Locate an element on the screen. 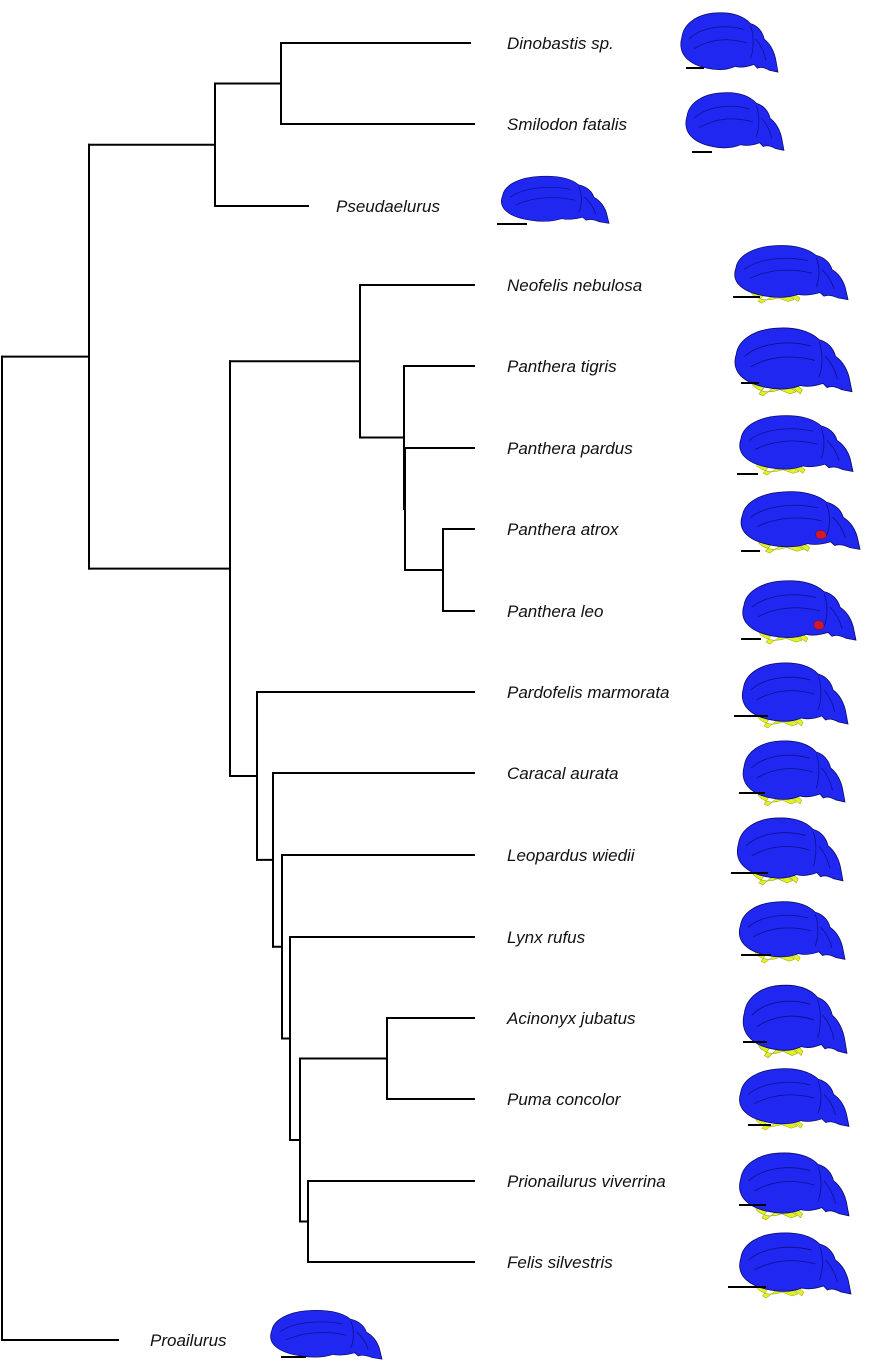  brain-leopardus is located at coordinates (790, 851).